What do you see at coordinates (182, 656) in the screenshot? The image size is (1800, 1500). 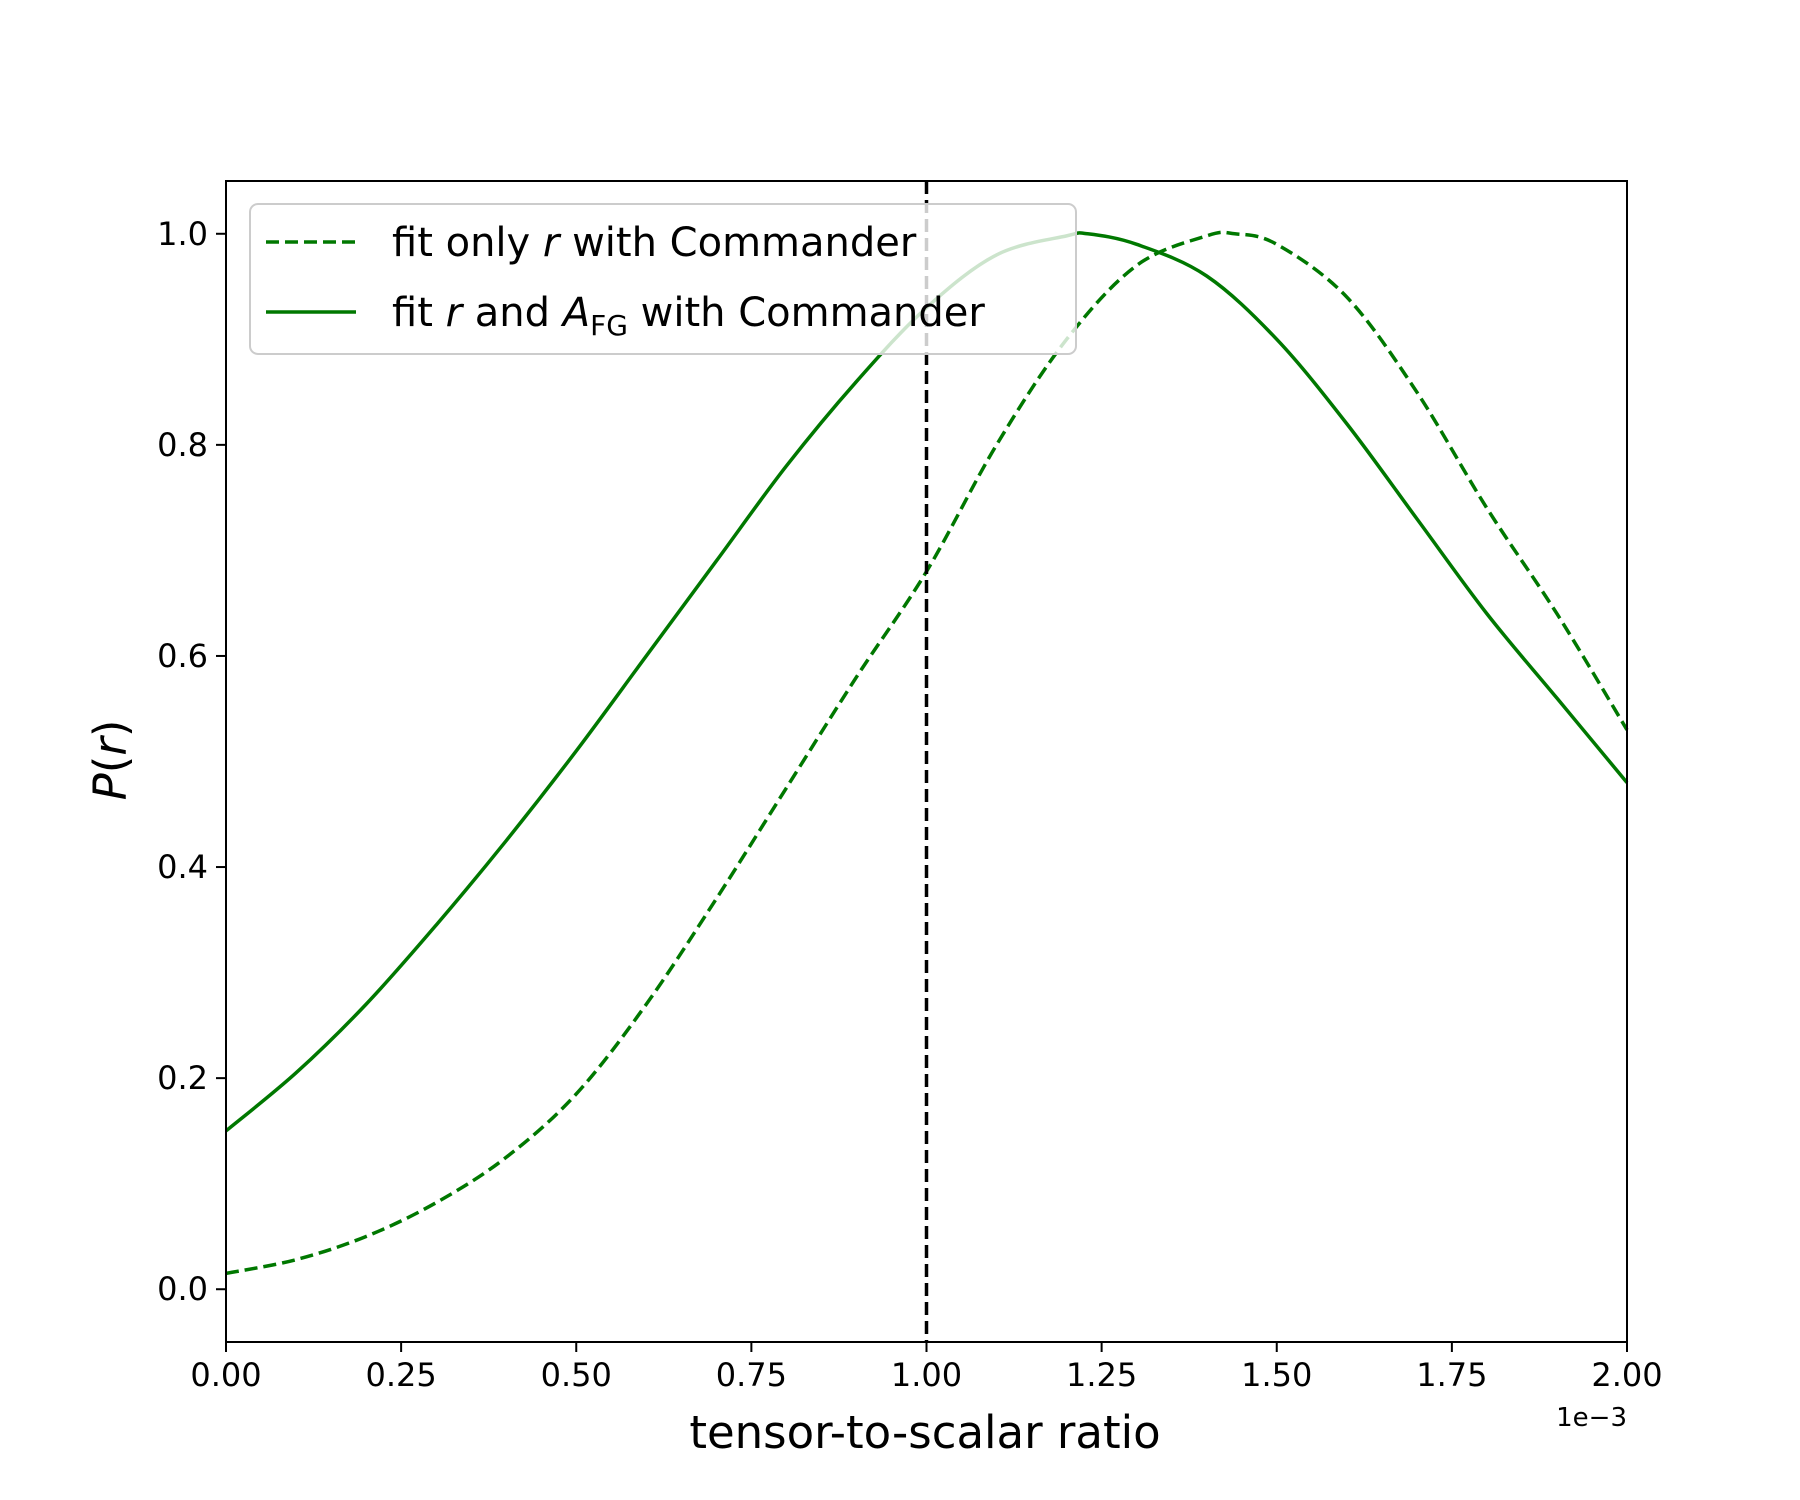 I see `y-tick-label: 0.6` at bounding box center [182, 656].